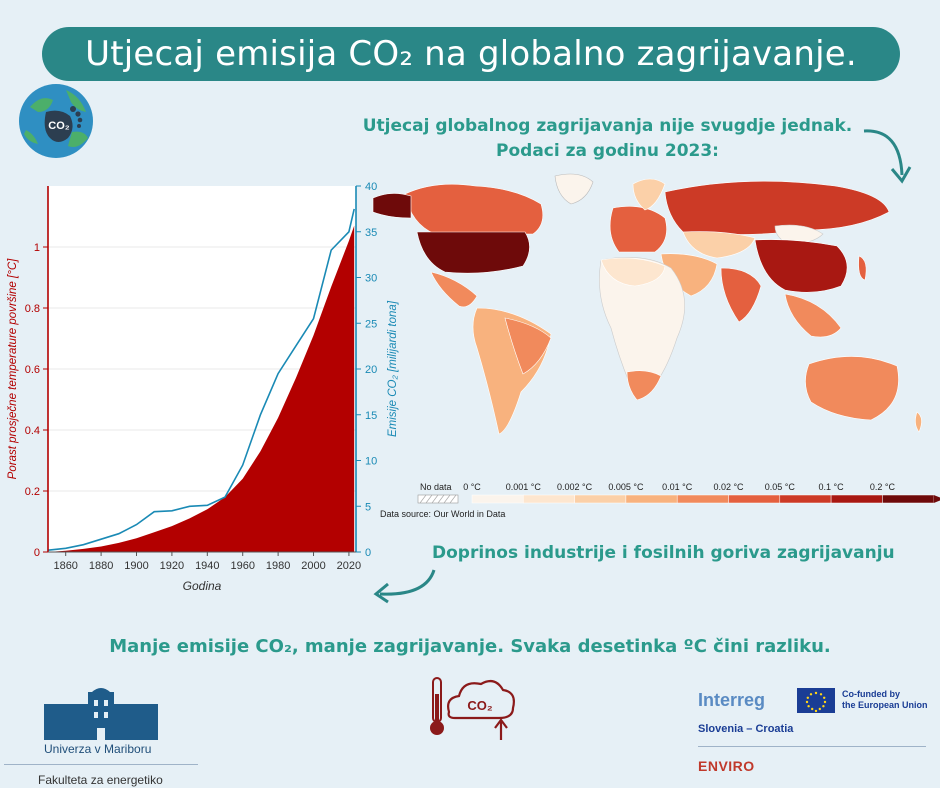 This screenshot has height=788, width=940. Describe the element at coordinates (813, 315) in the screenshot. I see `map-southeast-asia` at that location.